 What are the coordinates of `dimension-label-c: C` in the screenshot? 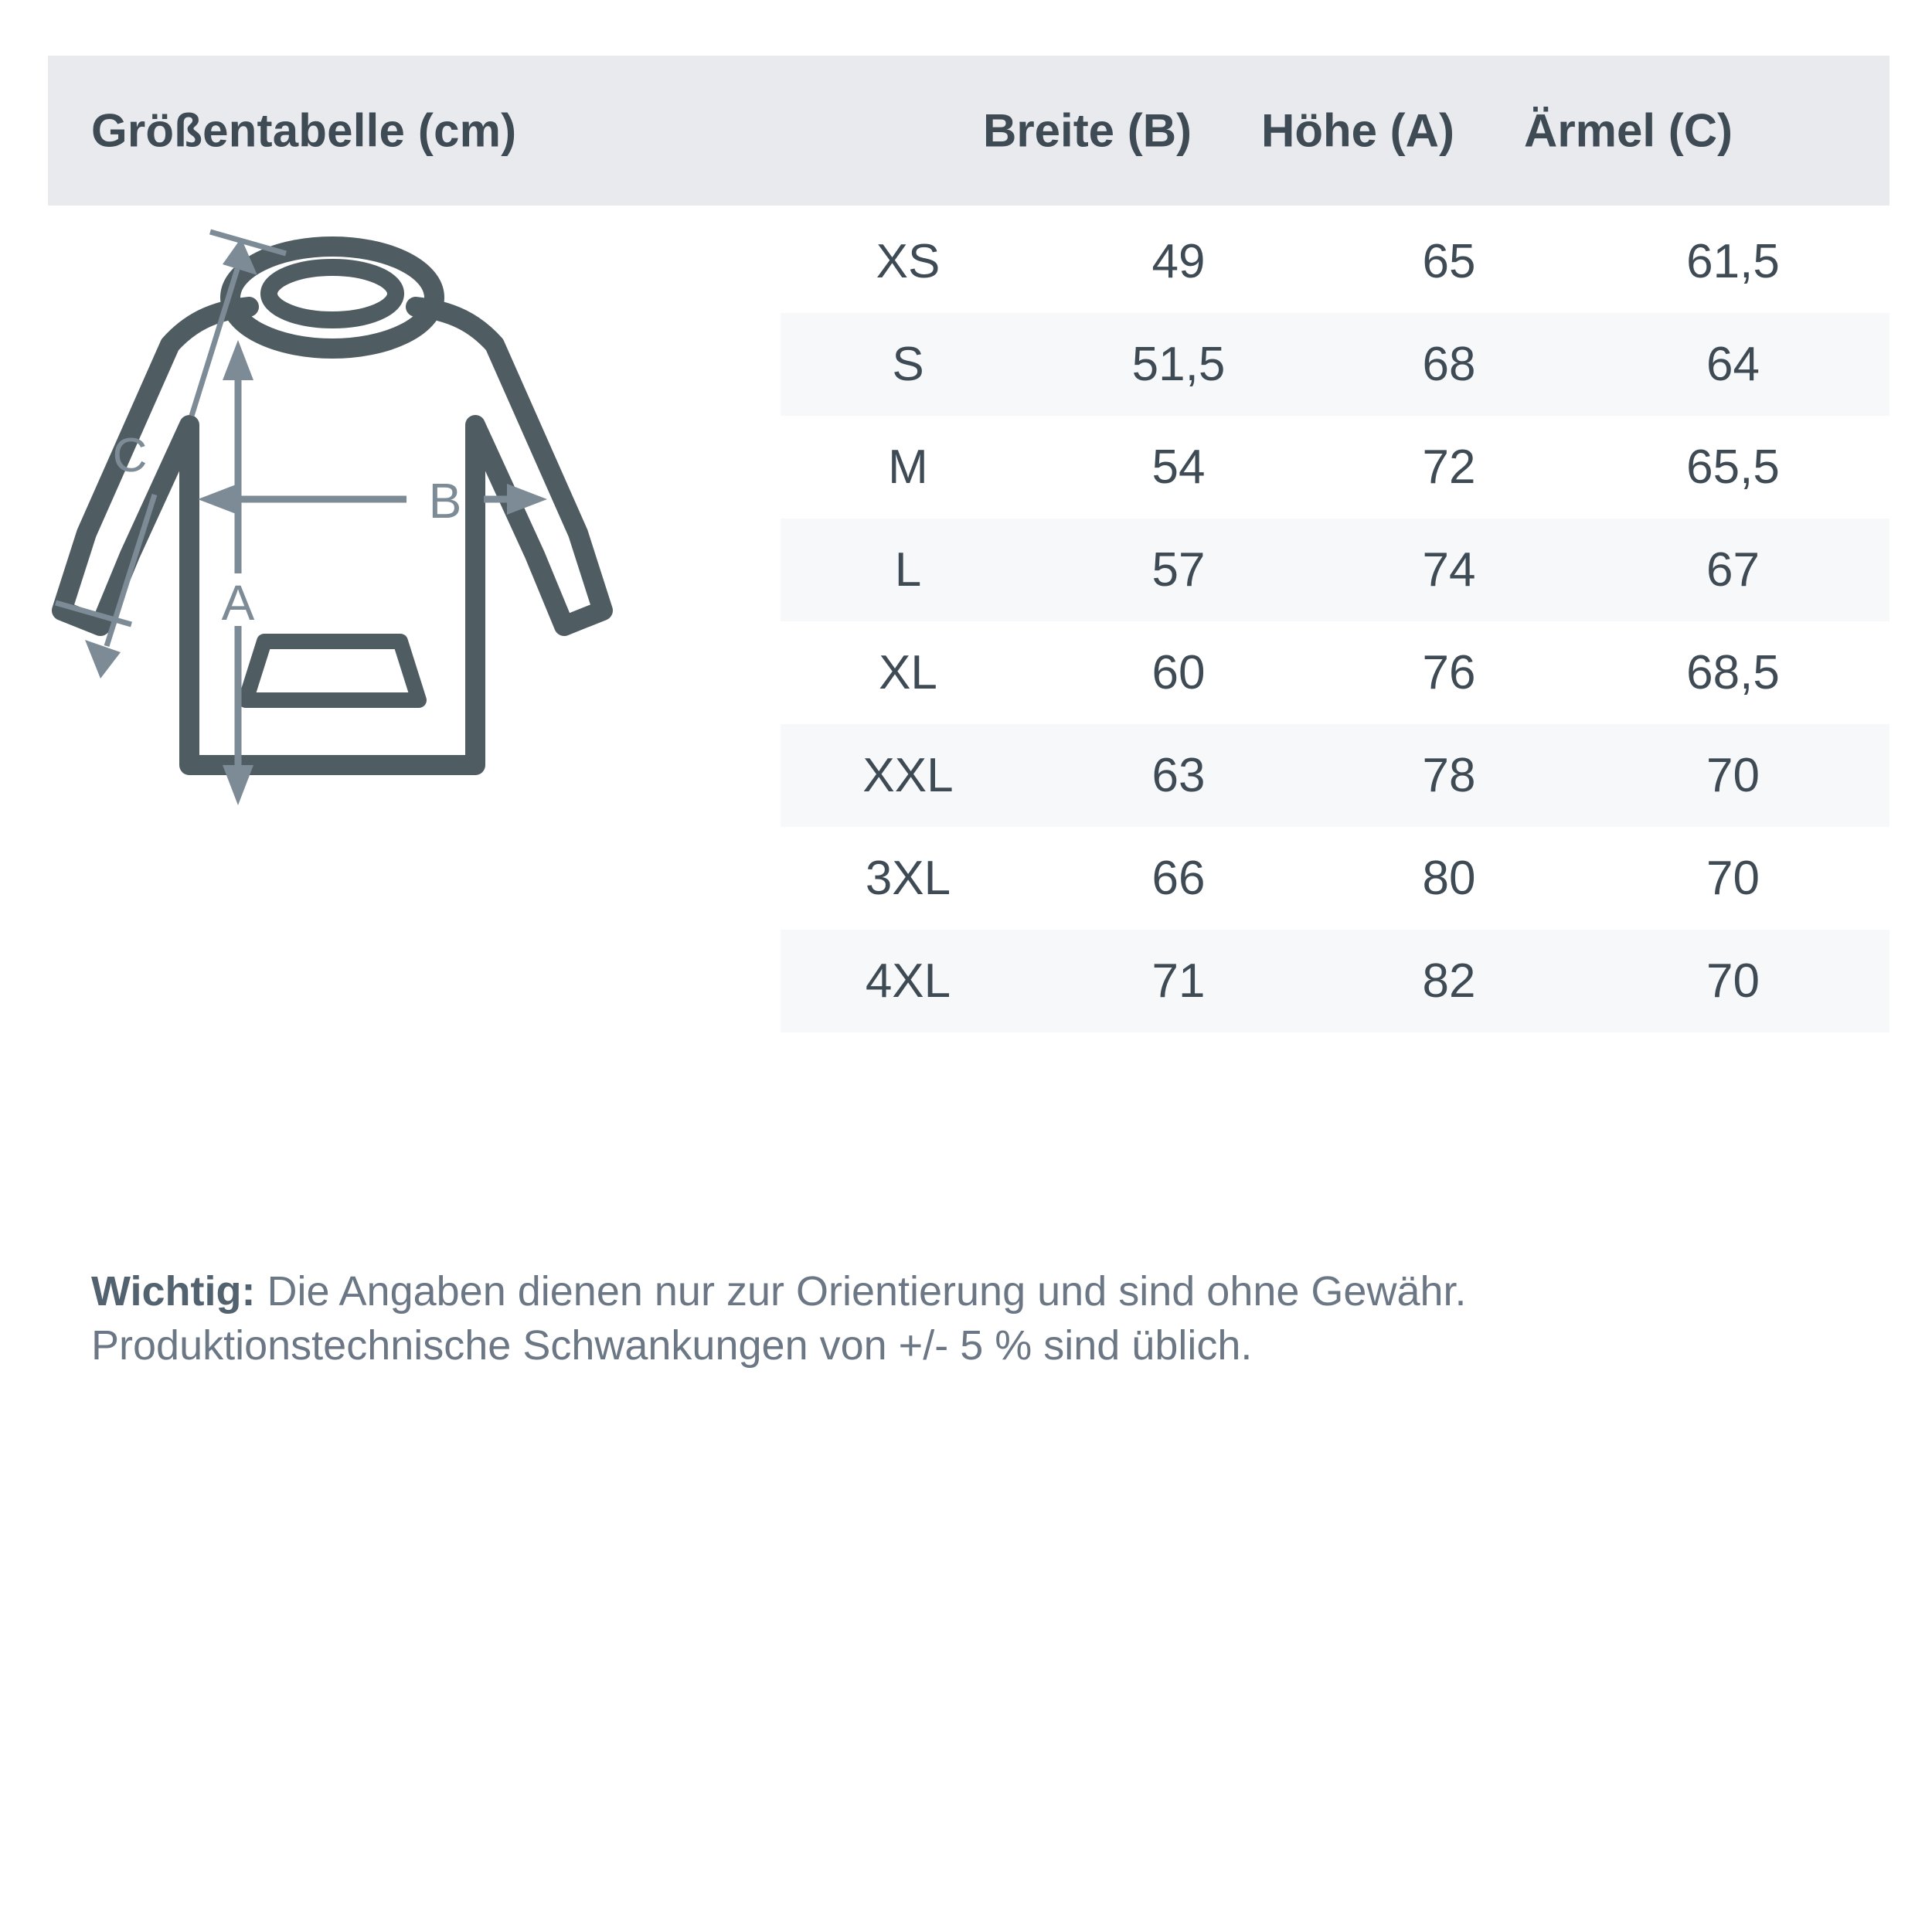 It's located at (130, 456).